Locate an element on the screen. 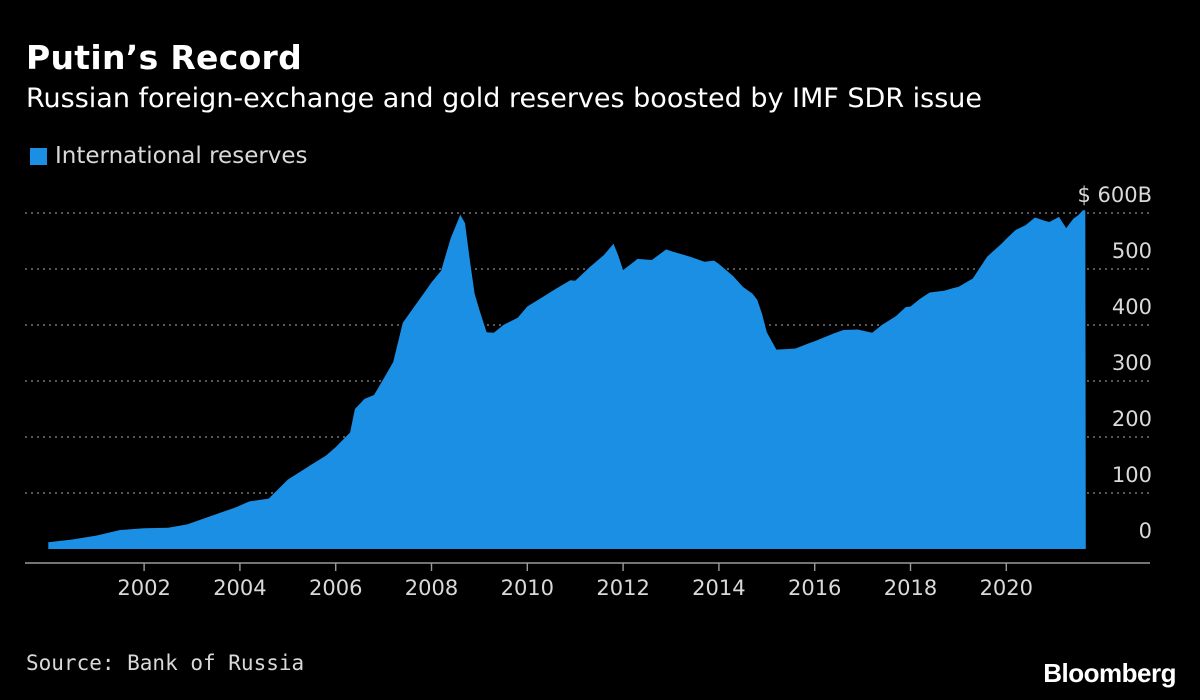 This screenshot has height=700, width=1200. x-tick-label-2020: 2020 is located at coordinates (1006, 588).